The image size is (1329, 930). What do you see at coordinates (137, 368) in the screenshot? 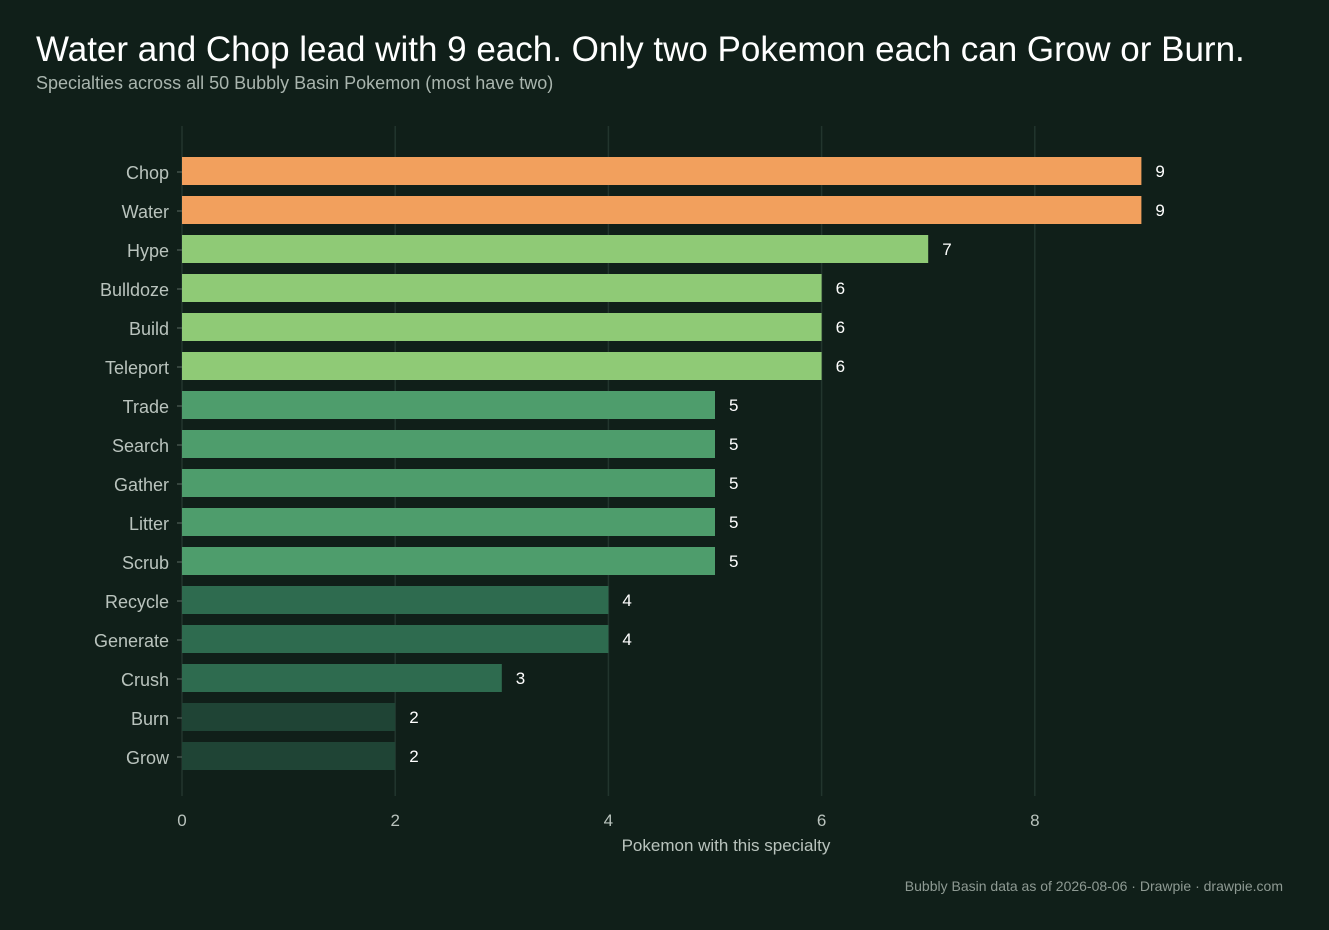
I see `category-label-teleport: Teleport` at bounding box center [137, 368].